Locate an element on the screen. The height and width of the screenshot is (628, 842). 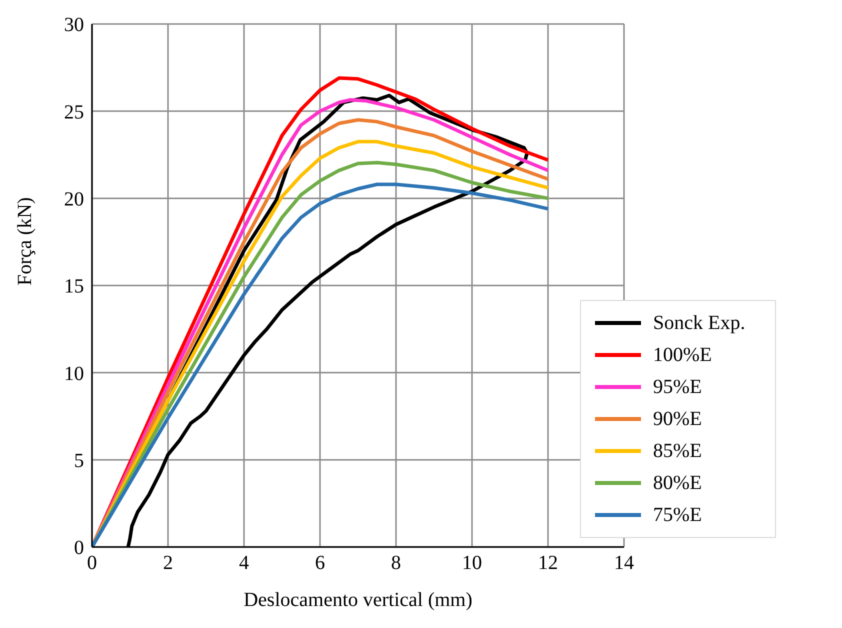
legend-label: Sonck Exp. is located at coordinates (699, 323).